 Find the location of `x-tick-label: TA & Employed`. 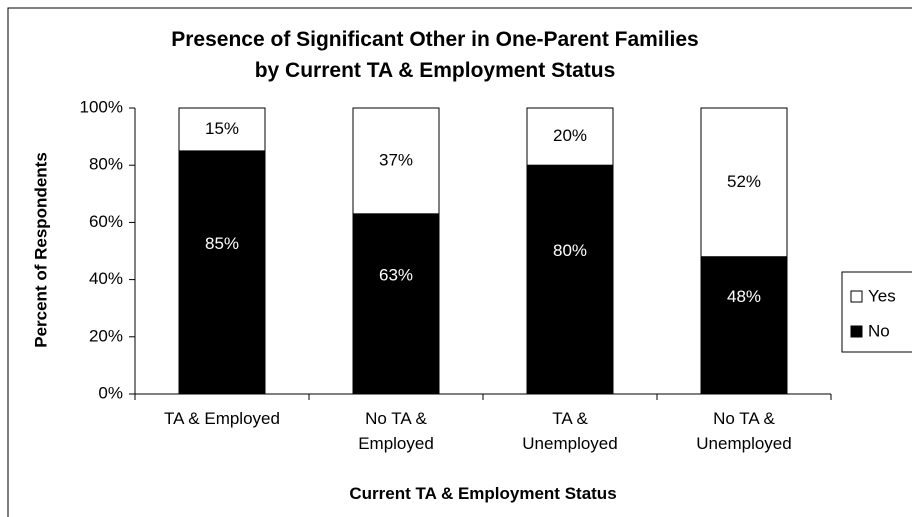

x-tick-label: TA & Employed is located at coordinates (222, 418).